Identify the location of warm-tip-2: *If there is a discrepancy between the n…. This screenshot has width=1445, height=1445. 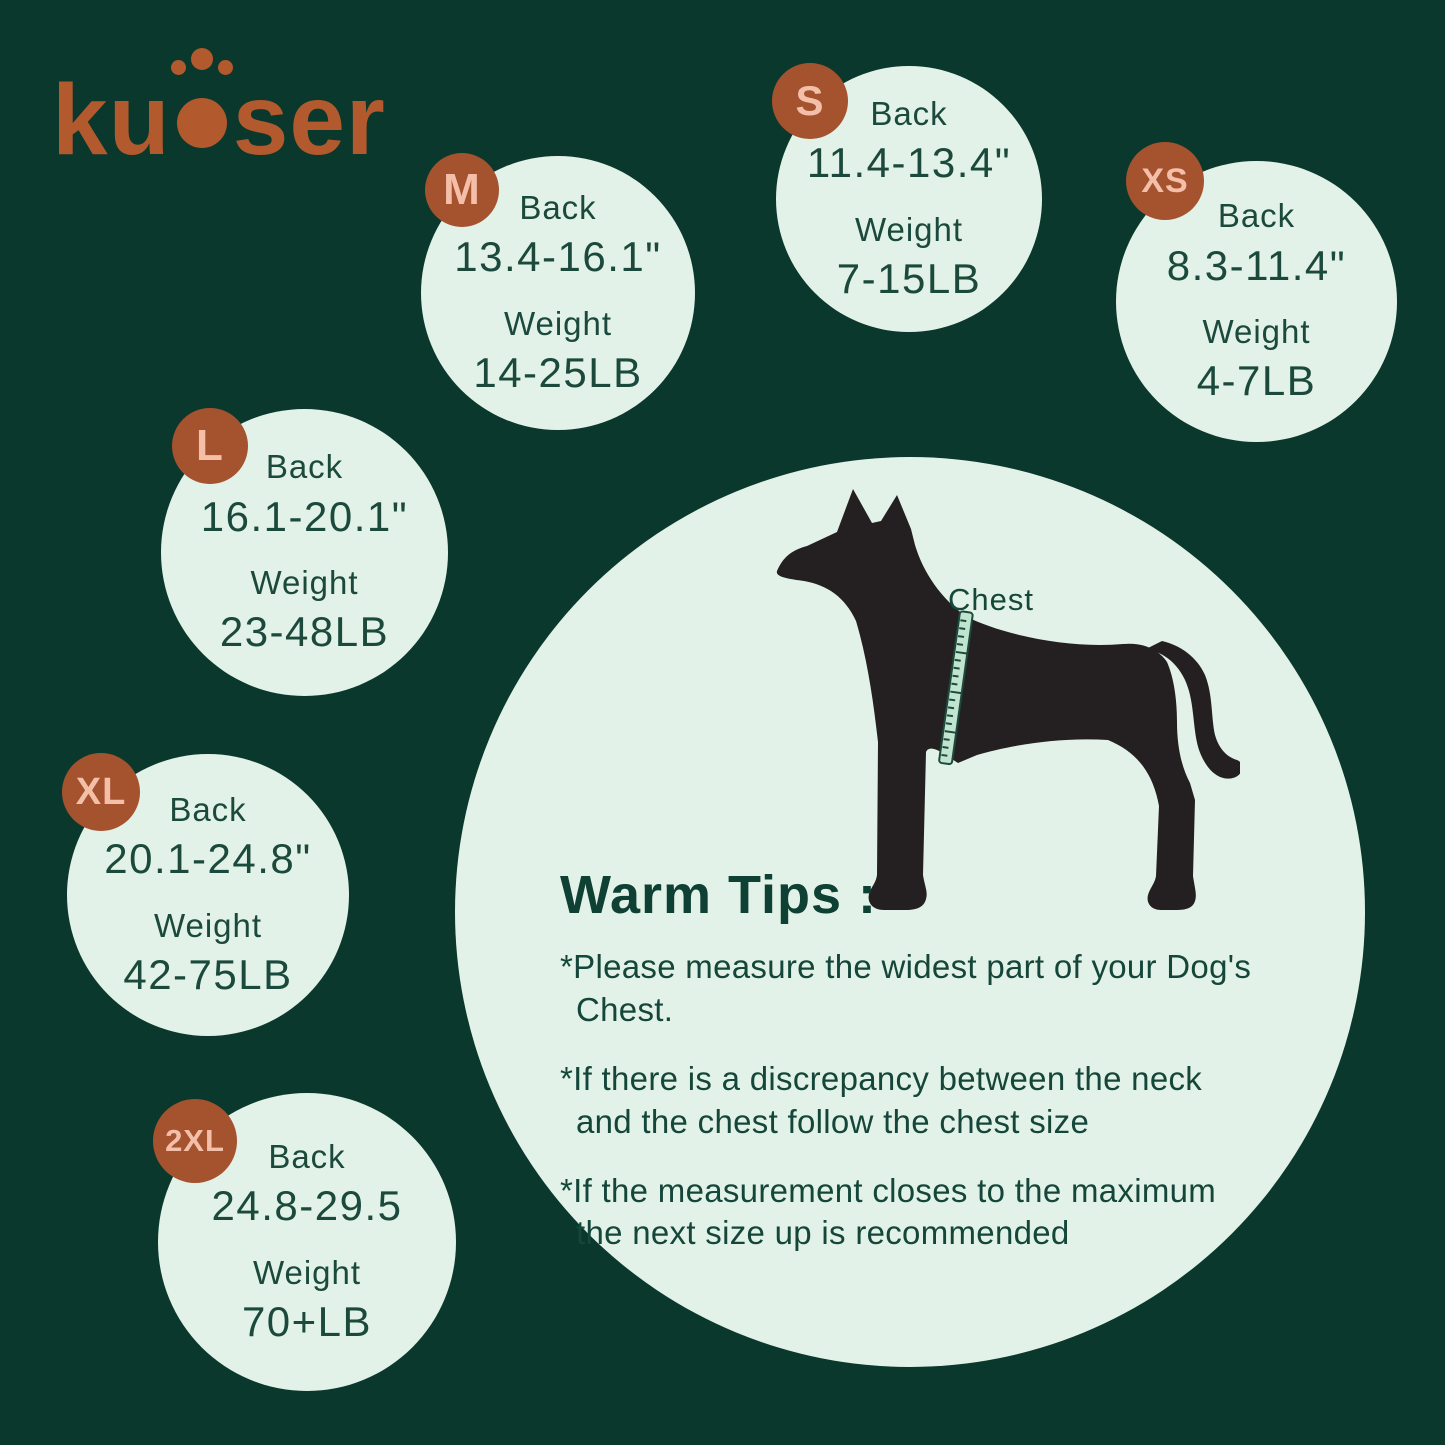
(881, 1099).